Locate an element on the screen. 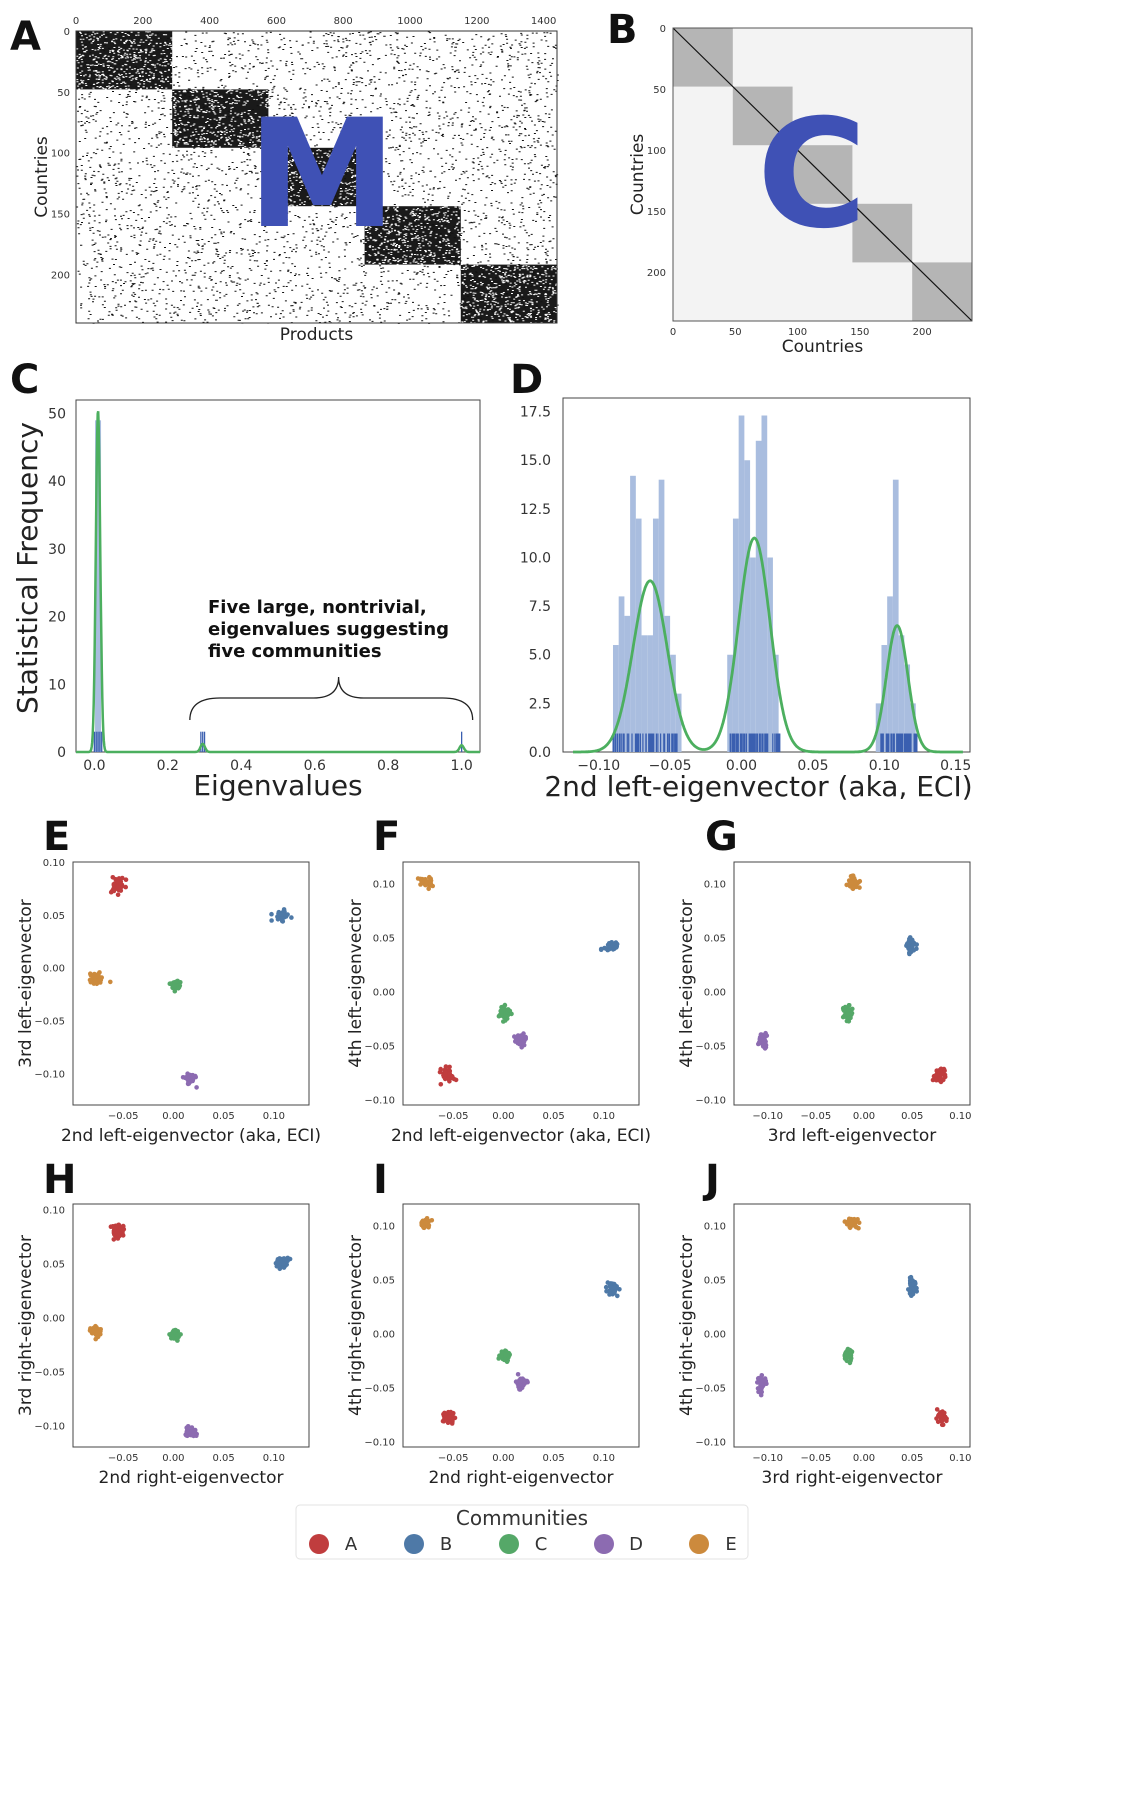  x-tick-label: 1400 is located at coordinates (543, 21).